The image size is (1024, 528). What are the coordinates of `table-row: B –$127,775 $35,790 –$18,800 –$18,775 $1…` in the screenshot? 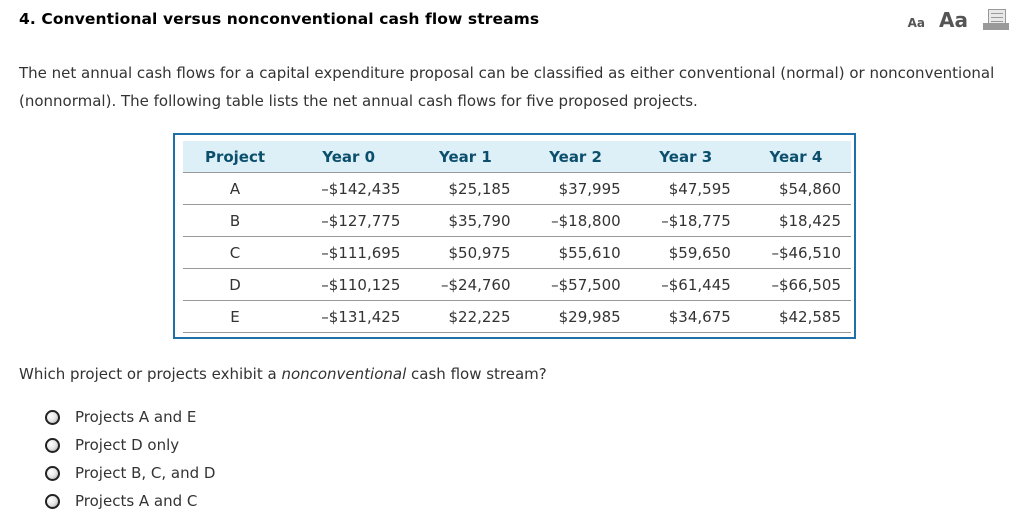 It's located at (517, 220).